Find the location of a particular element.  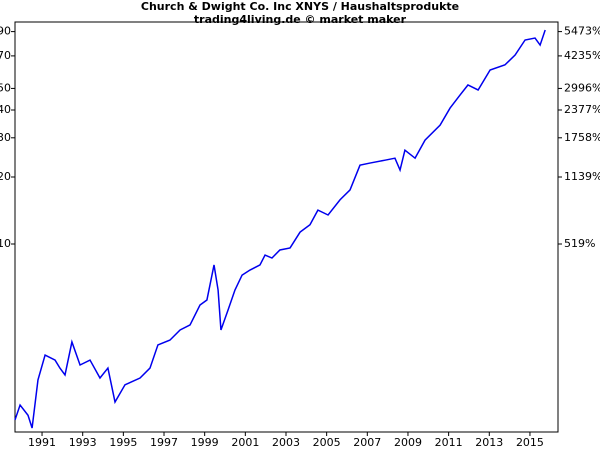

y-tick-label: 10 is located at coordinates (5, 243).